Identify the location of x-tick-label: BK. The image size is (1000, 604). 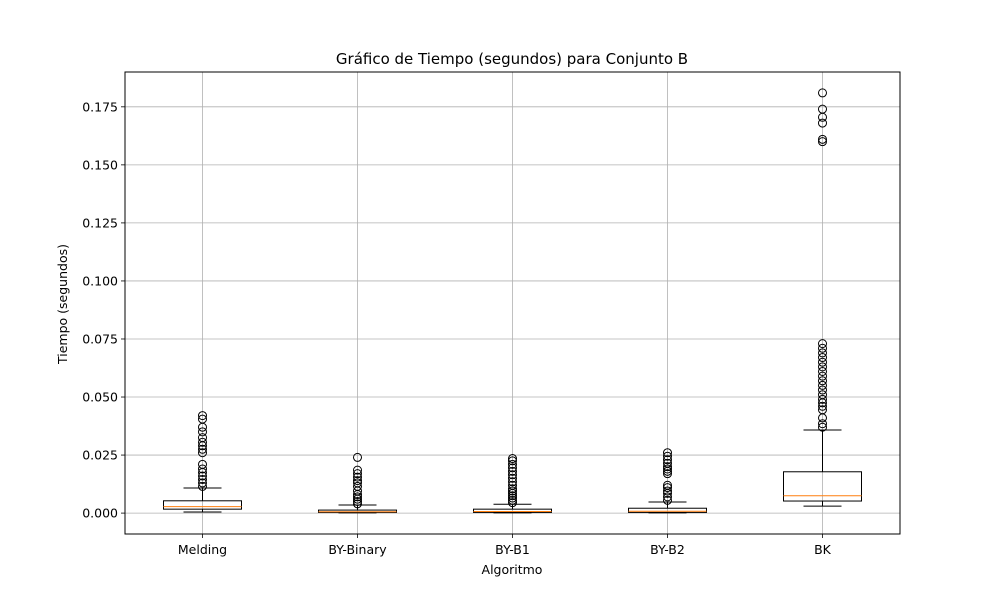
(823, 549).